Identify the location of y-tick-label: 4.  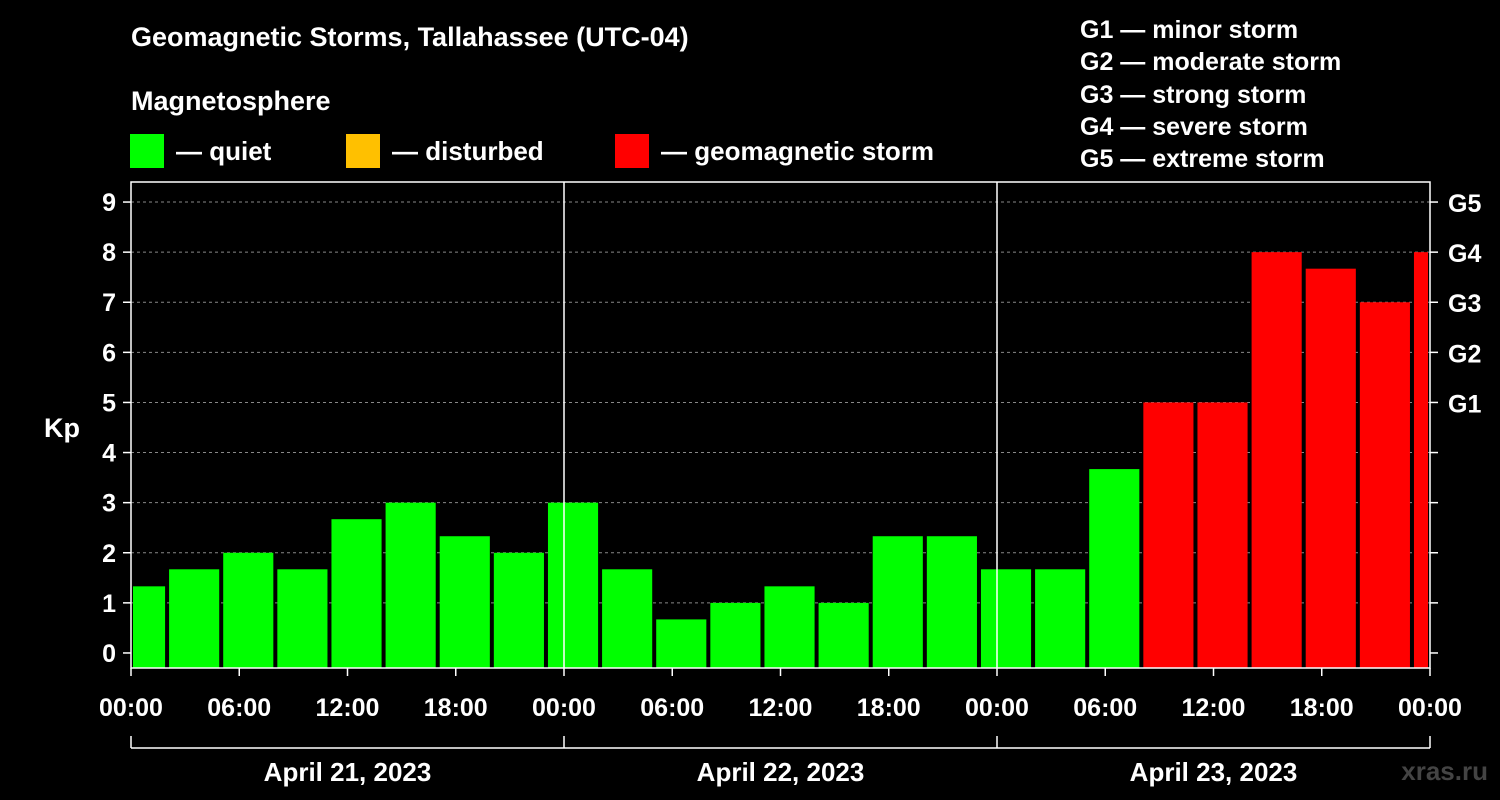
(109, 454).